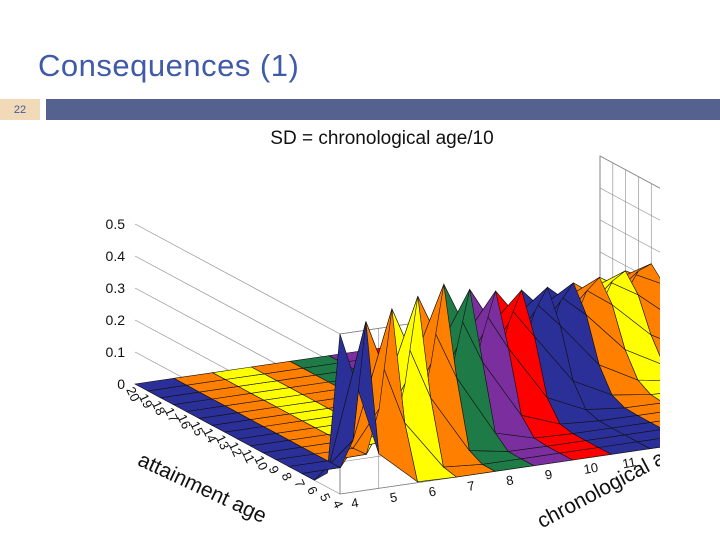  What do you see at coordinates (116, 288) in the screenshot?
I see `z-tick-label-left: 0.3` at bounding box center [116, 288].